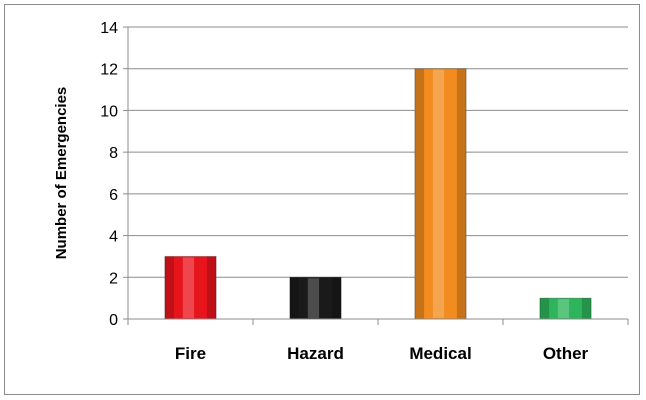 This screenshot has width=646, height=400. I want to click on y-tick-label: 10, so click(109, 111).